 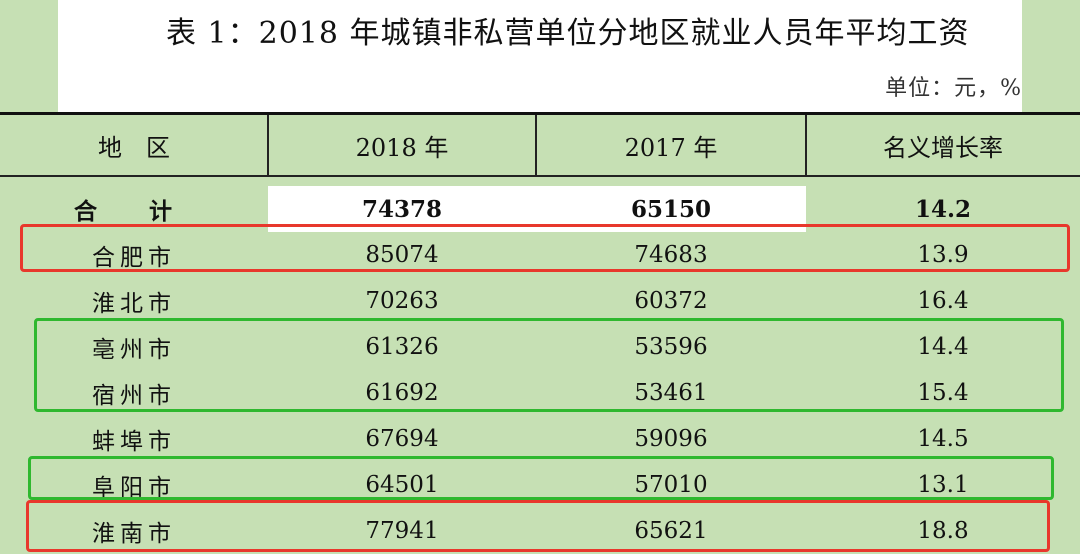 I want to click on row-growth: 15.4, so click(x=943, y=393).